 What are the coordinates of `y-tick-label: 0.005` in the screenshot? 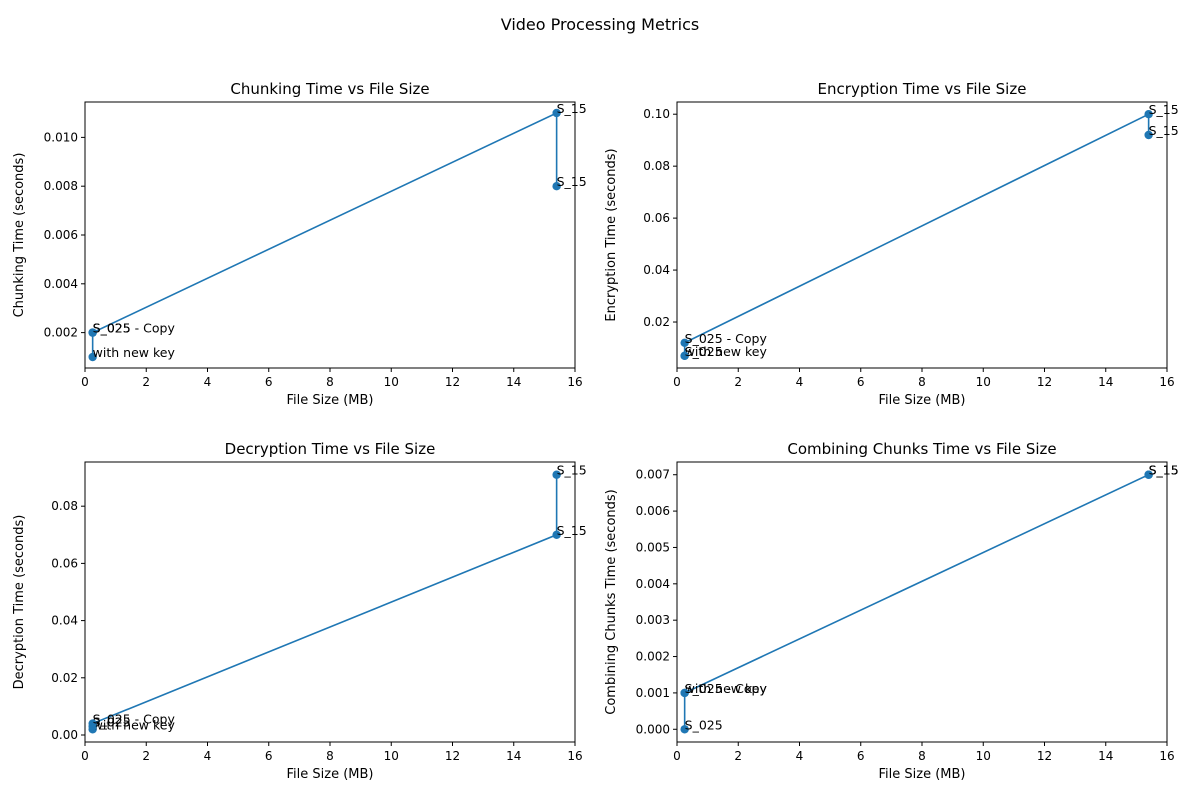 It's located at (653, 547).